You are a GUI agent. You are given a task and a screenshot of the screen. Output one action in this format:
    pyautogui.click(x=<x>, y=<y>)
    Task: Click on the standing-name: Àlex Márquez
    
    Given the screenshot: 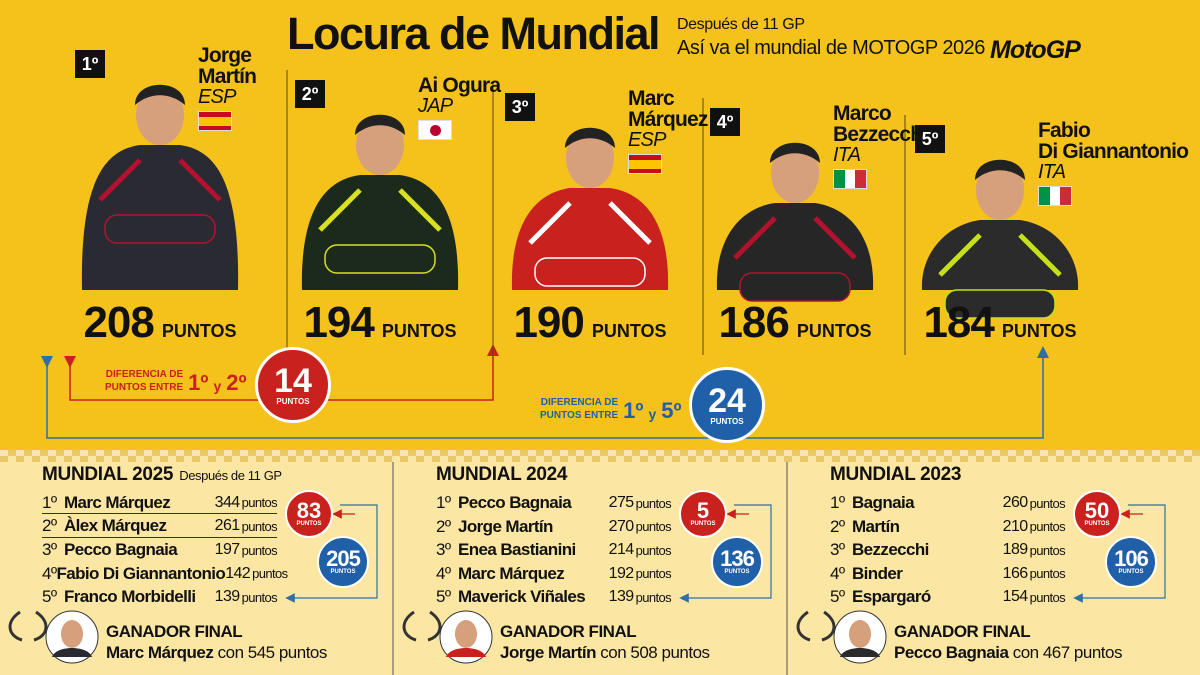 What is the action you would take?
    pyautogui.click(x=115, y=525)
    